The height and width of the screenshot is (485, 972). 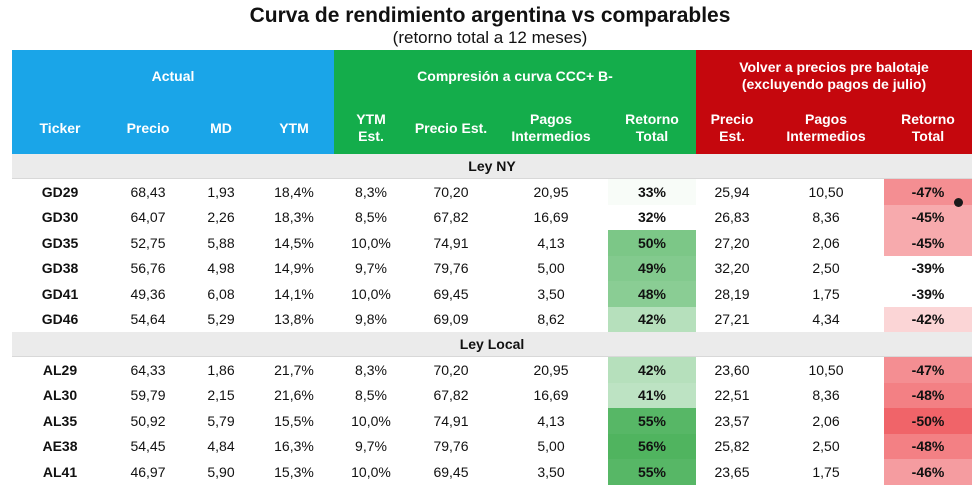 What do you see at coordinates (732, 136) in the screenshot?
I see `col-precio-est-b-line2: Est.` at bounding box center [732, 136].